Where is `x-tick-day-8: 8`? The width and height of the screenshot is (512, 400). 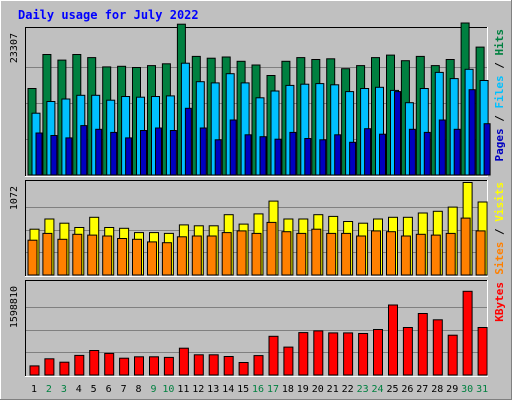
x-tick-day-8: 8 is located at coordinates (138, 389).